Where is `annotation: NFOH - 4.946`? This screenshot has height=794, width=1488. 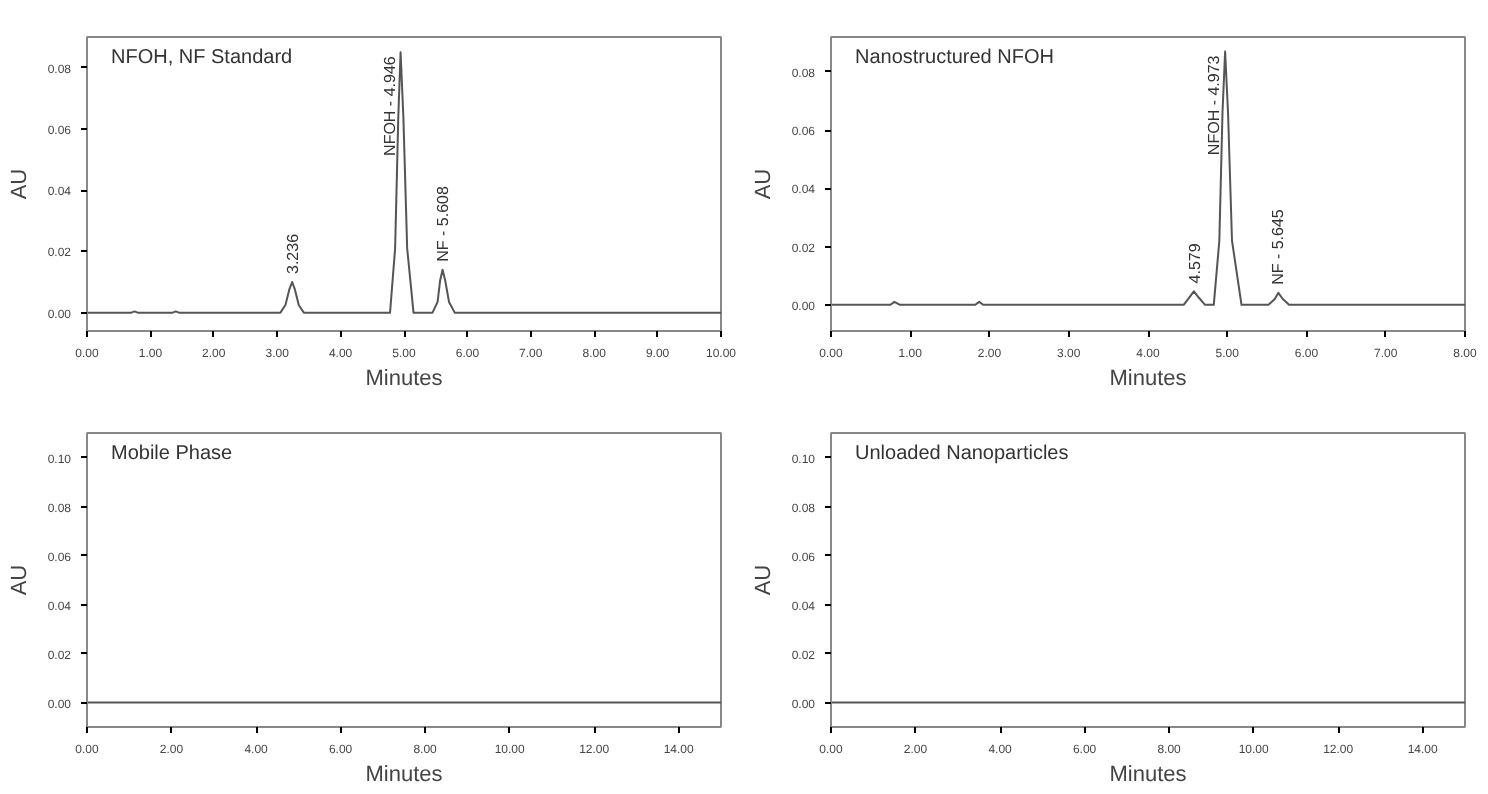 annotation: NFOH - 4.946 is located at coordinates (389, 105).